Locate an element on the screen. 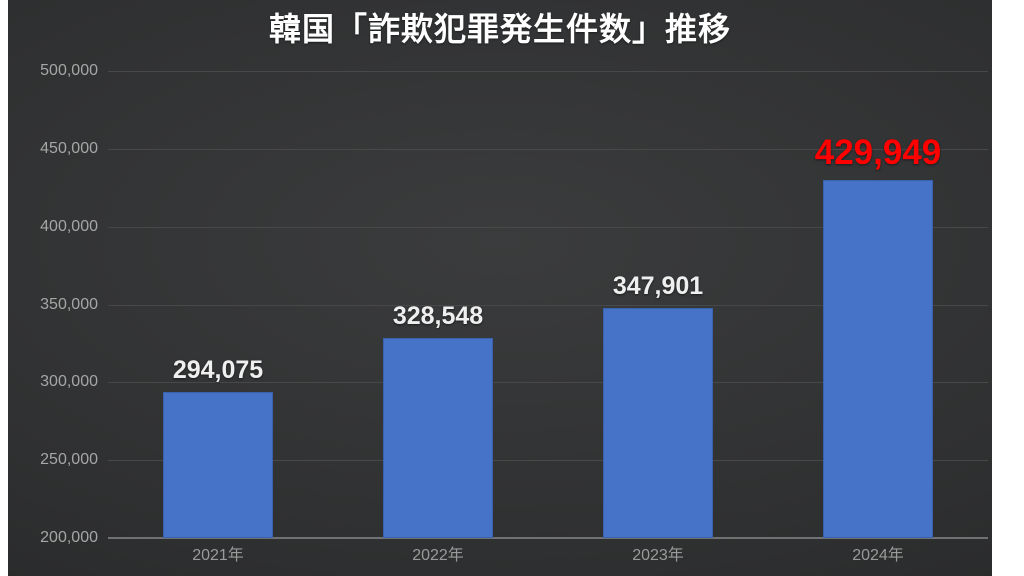 The image size is (1024, 576). value-label-2022: 328,548 is located at coordinates (438, 315).